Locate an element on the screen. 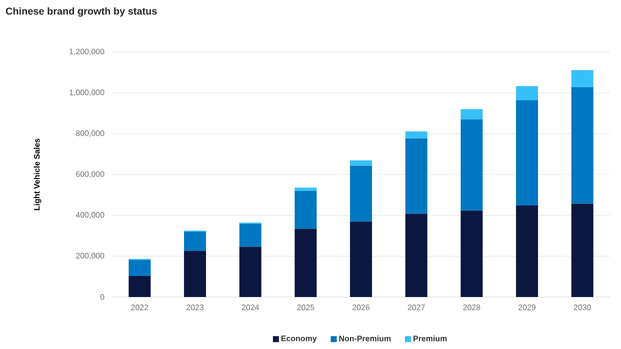 The image size is (621, 349). chart-title: Chinese brand growth by status is located at coordinates (81, 12).